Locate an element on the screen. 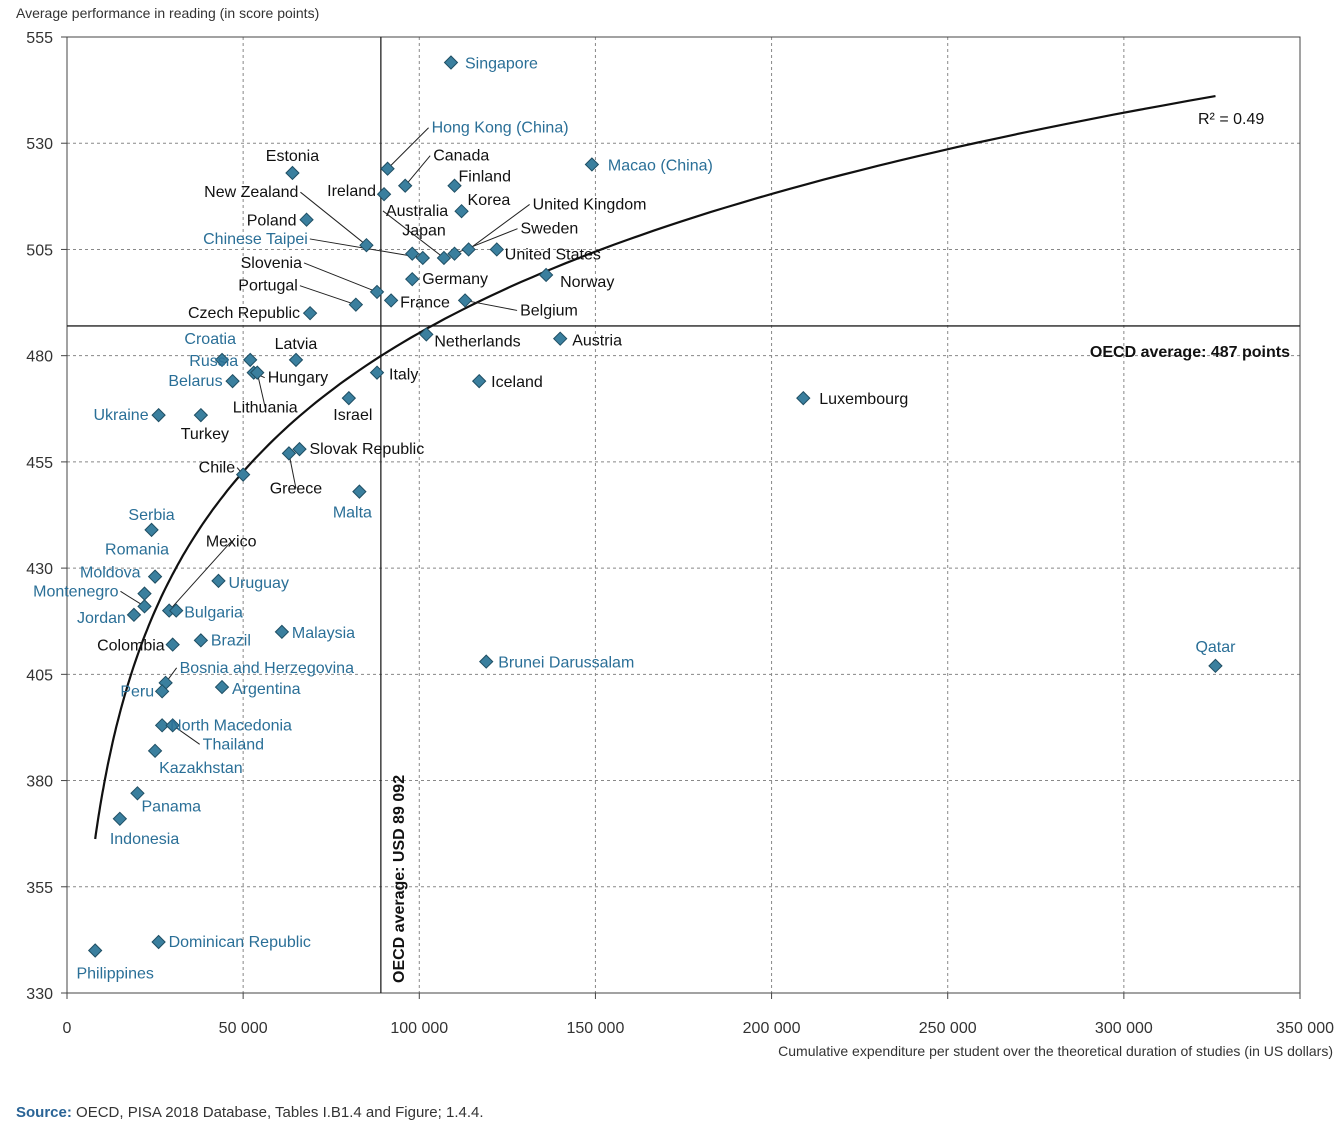  point-belgium is located at coordinates (465, 300).